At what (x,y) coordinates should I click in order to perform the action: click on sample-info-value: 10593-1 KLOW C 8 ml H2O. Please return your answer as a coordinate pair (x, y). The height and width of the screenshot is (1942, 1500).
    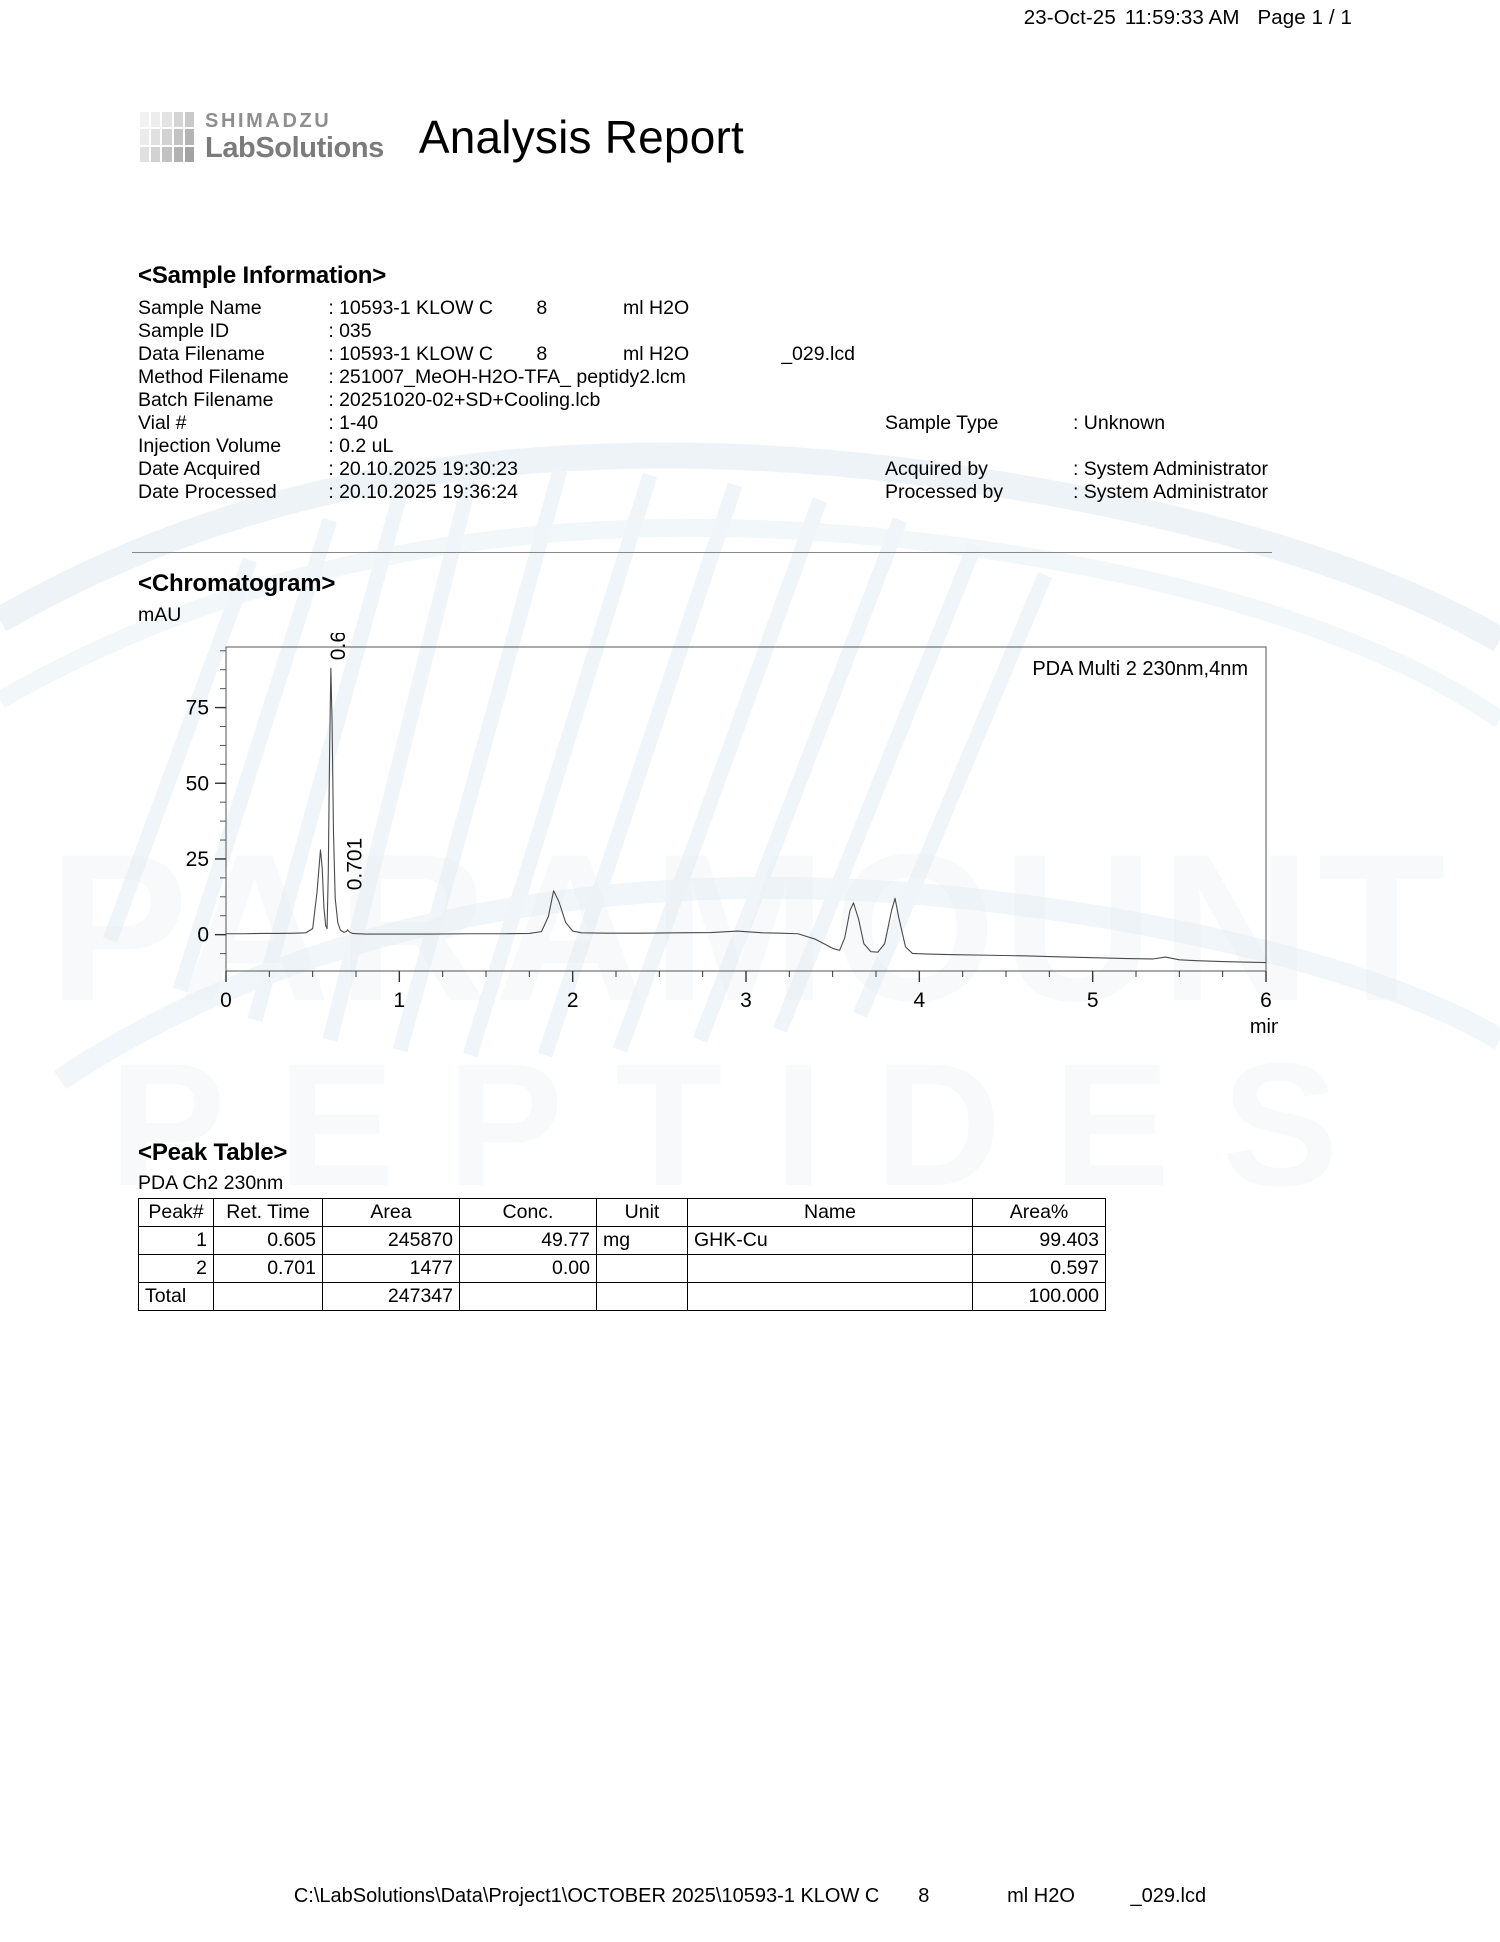
    Looking at the image, I should click on (514, 308).